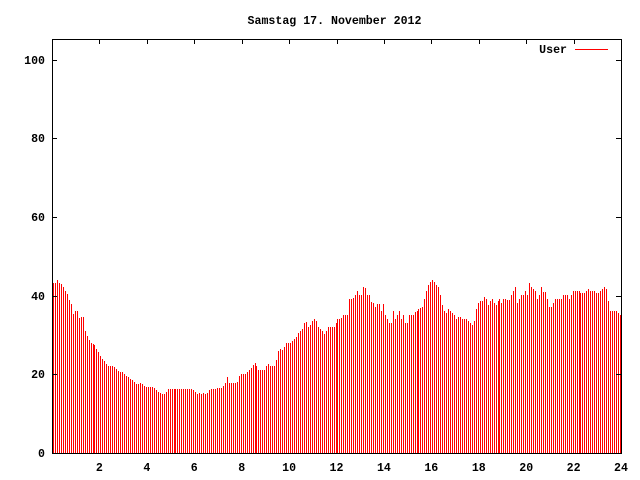  What do you see at coordinates (335, 21) in the screenshot?
I see `svg-text: Samstag 17. November 2012` at bounding box center [335, 21].